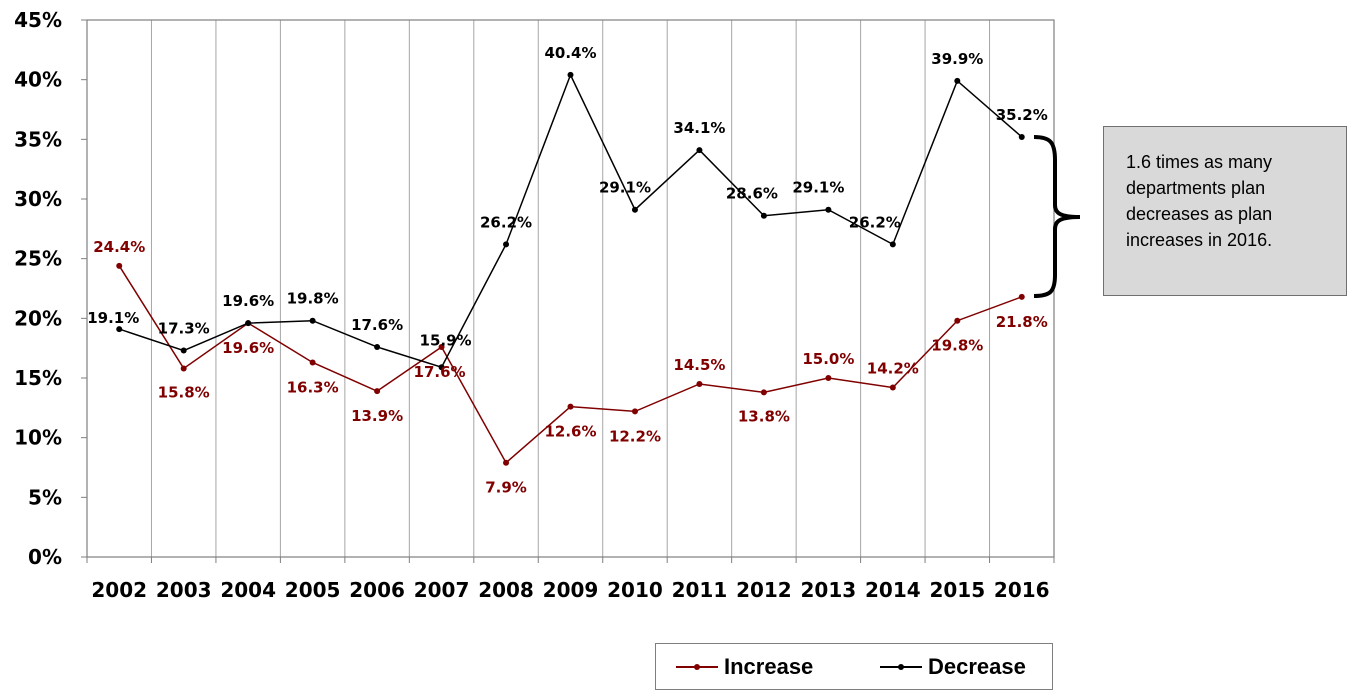  I want to click on data-label-increase: 19.6%, so click(248, 348).